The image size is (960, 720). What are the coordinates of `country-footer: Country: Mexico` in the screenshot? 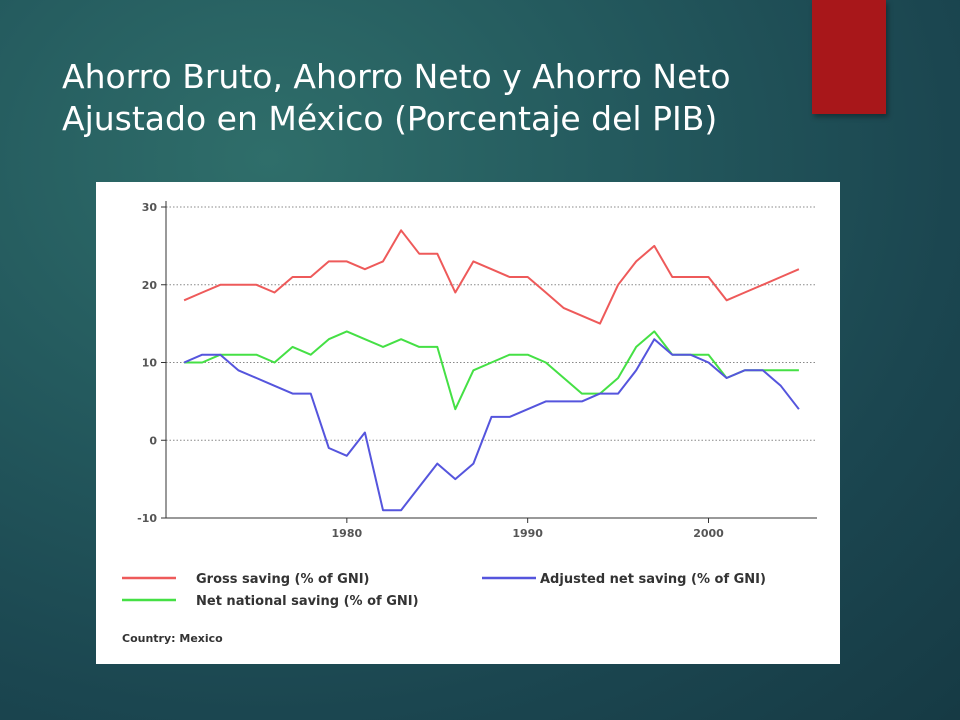 It's located at (172, 638).